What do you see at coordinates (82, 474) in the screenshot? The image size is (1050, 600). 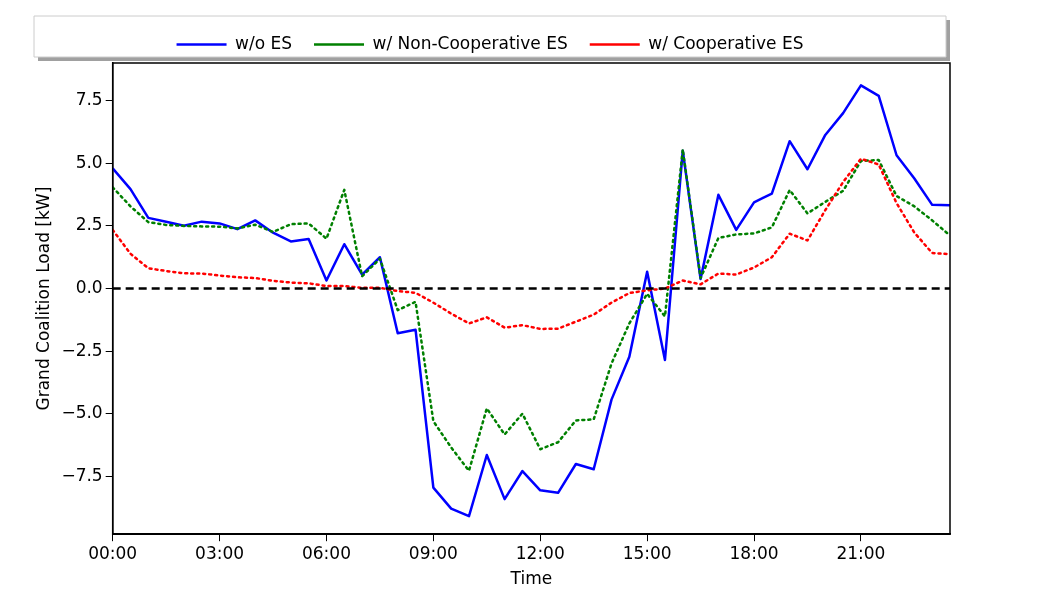 I see `y-tick-label: −7.5` at bounding box center [82, 474].